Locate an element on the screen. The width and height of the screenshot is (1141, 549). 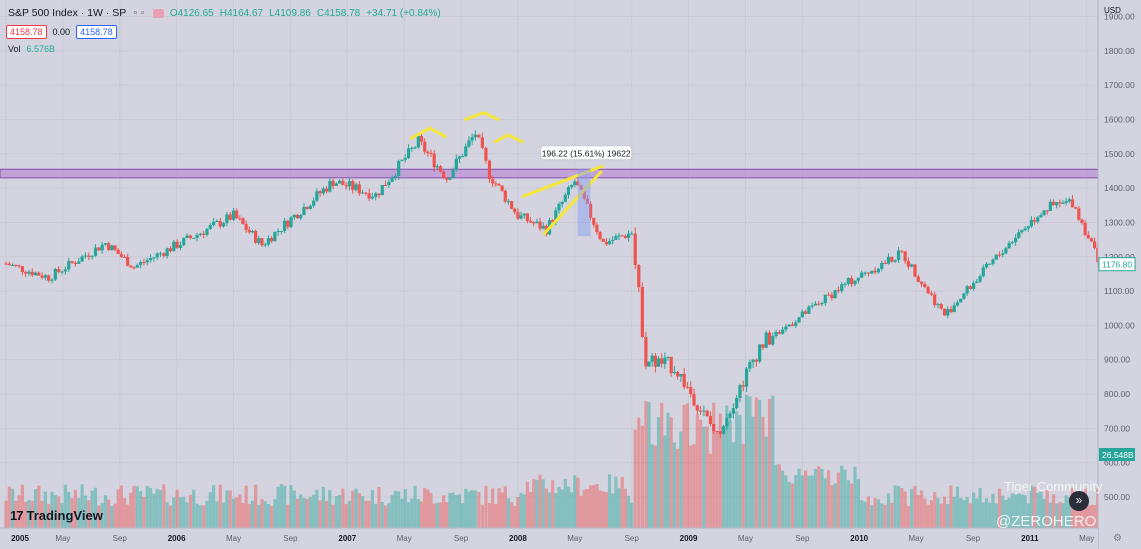
scroll-forward-button: » is located at coordinates (1079, 501).